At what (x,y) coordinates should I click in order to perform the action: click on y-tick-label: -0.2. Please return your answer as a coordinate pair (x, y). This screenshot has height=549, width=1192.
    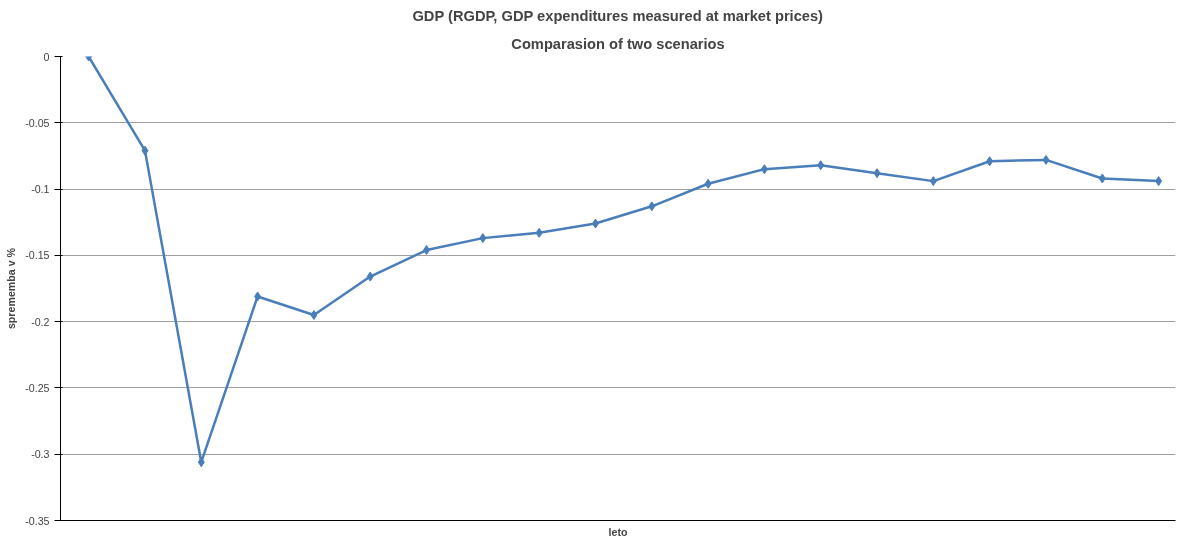
    Looking at the image, I should click on (40, 321).